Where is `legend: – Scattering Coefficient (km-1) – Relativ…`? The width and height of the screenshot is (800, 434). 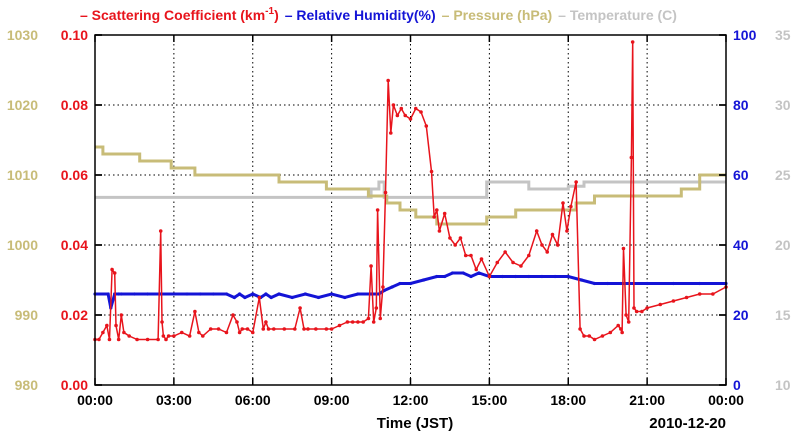 legend: – Scattering Coefficient (km-1) – Relativ… is located at coordinates (378, 14).